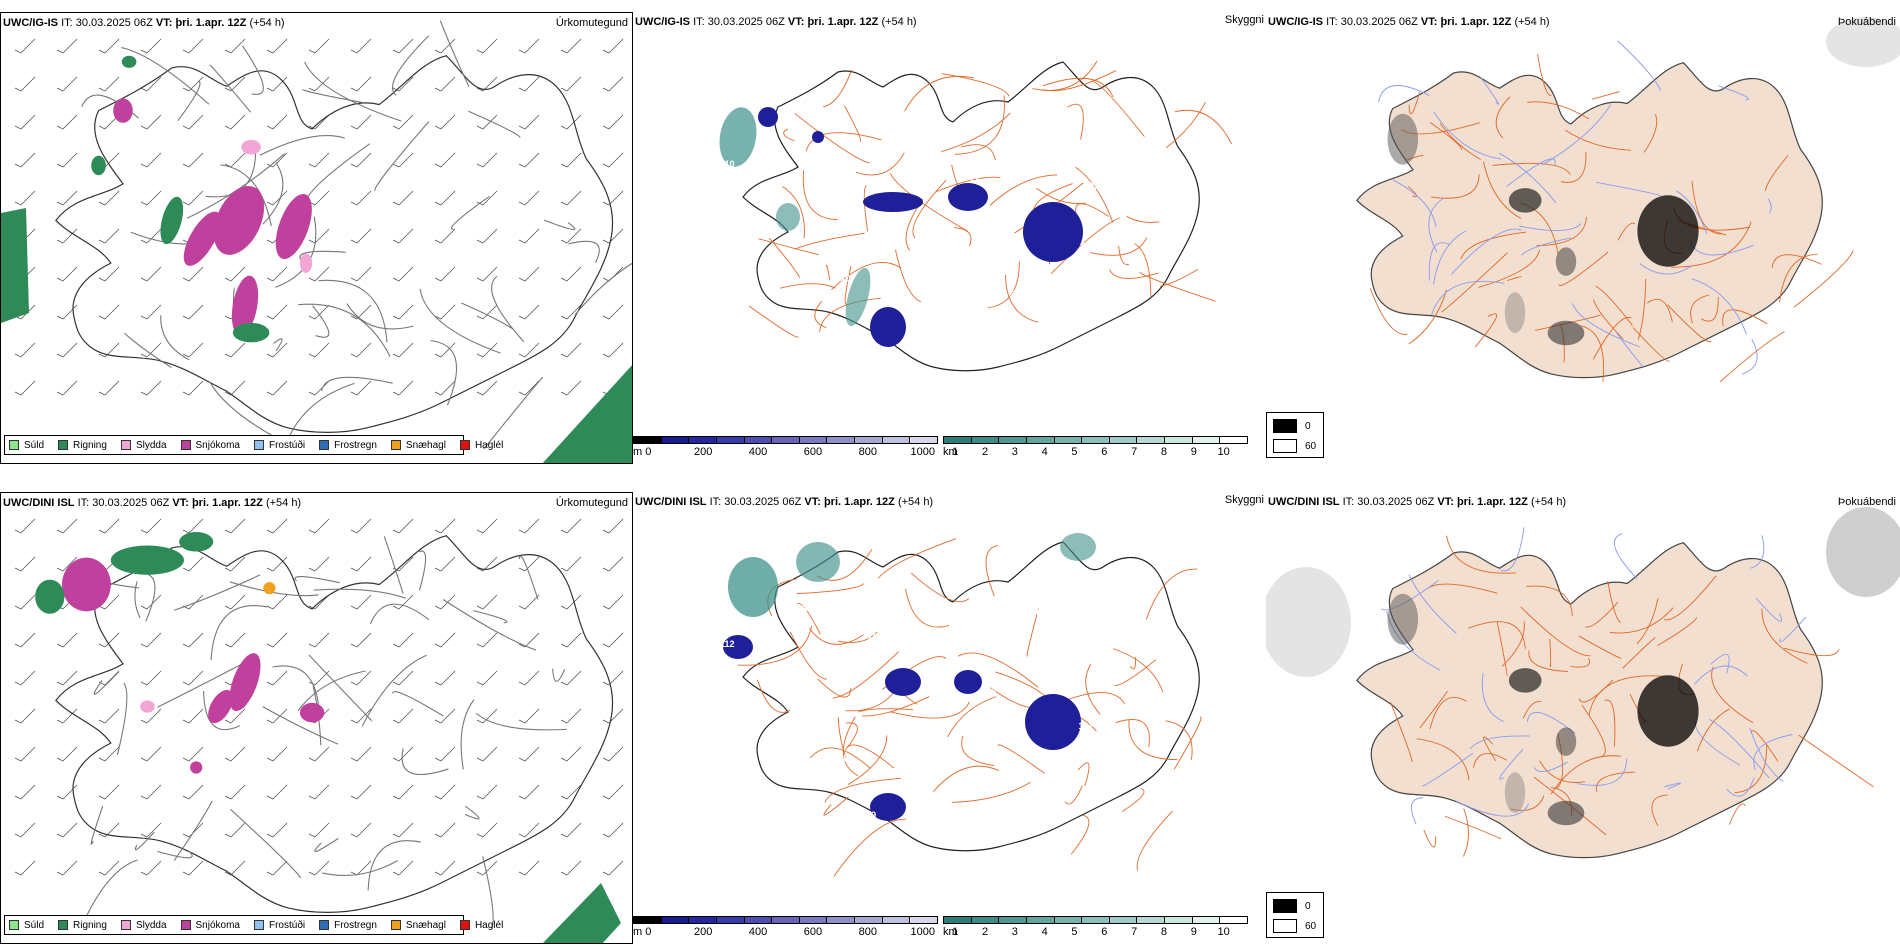 Image resolution: width=1900 pixels, height=950 pixels. Describe the element at coordinates (1134, 932) in the screenshot. I see `colorbar-tick-label: 7` at that location.